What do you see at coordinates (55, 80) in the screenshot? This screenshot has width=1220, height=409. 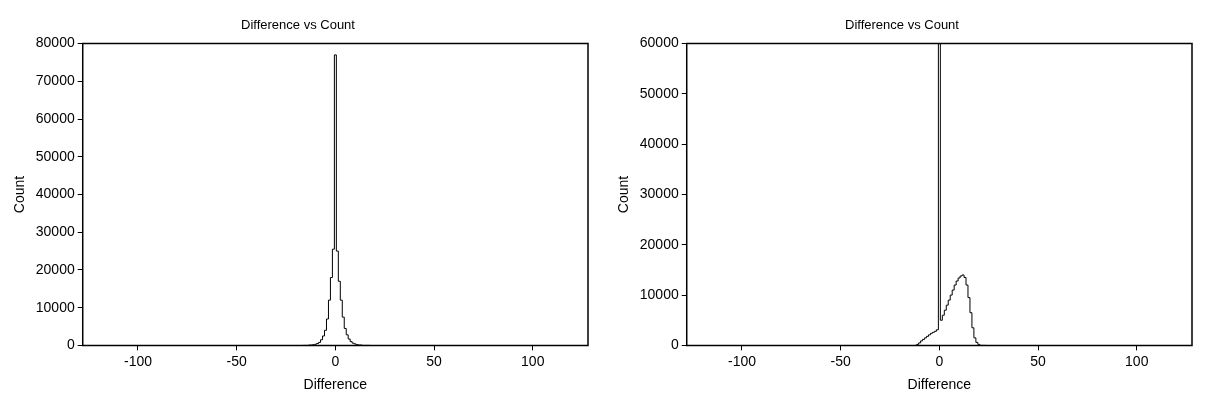 I see `y-tick-label: 70000` at bounding box center [55, 80].